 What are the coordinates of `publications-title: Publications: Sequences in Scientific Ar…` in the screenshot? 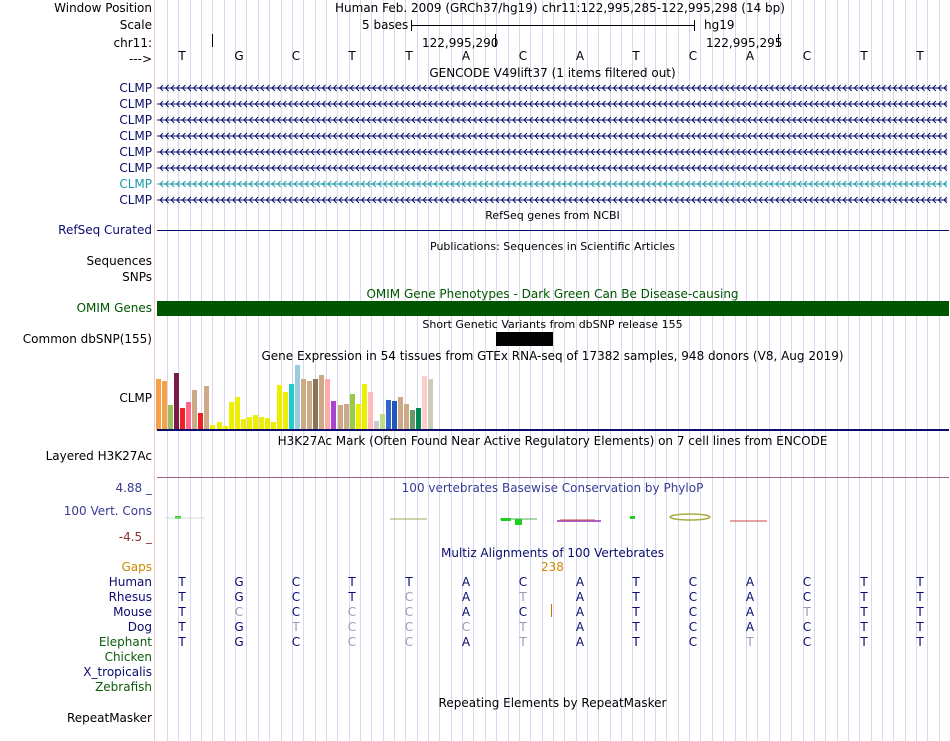 It's located at (552, 246).